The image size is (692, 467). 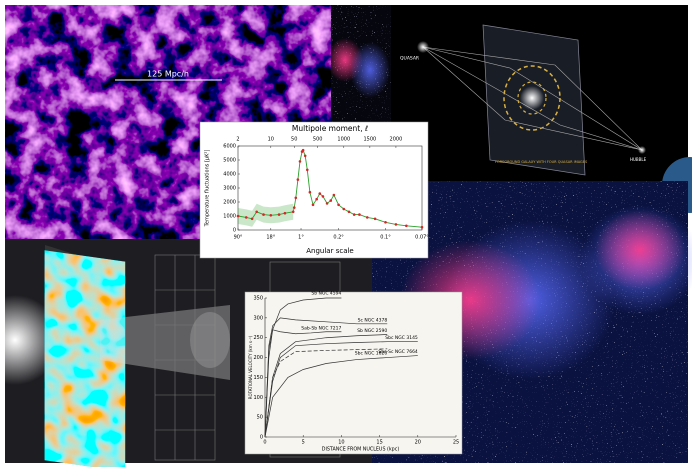 What do you see at coordinates (258, 378) in the screenshot?
I see `y-tick-label: 150` at bounding box center [258, 378].